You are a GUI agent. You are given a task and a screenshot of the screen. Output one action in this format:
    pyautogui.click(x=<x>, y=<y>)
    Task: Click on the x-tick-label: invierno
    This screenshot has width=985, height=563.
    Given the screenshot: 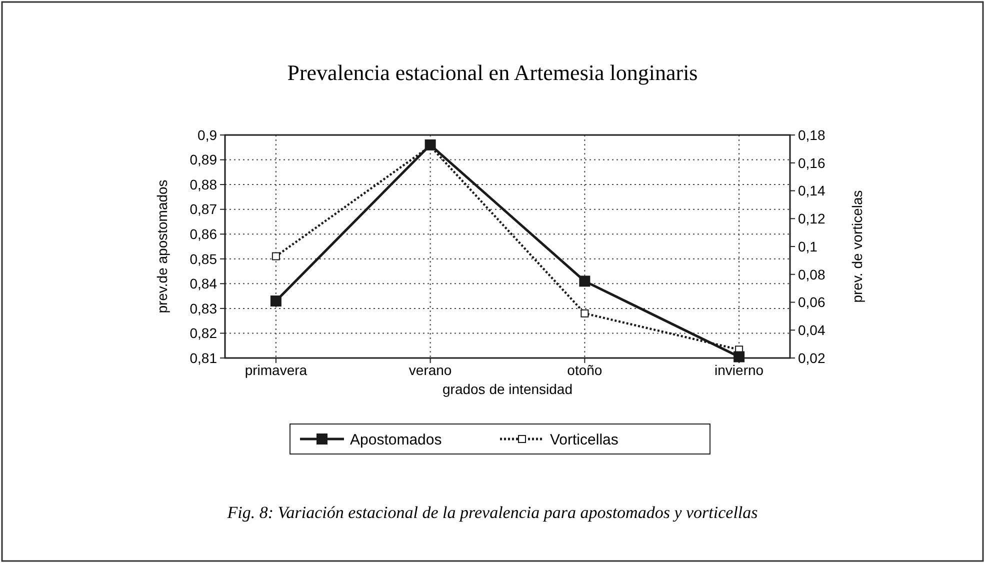 What is the action you would take?
    pyautogui.click(x=739, y=370)
    